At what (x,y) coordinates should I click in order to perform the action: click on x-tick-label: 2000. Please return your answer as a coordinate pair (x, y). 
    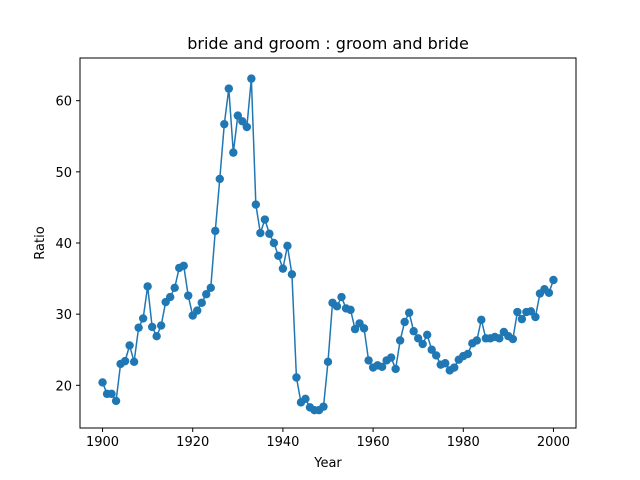
    Looking at the image, I should click on (553, 442).